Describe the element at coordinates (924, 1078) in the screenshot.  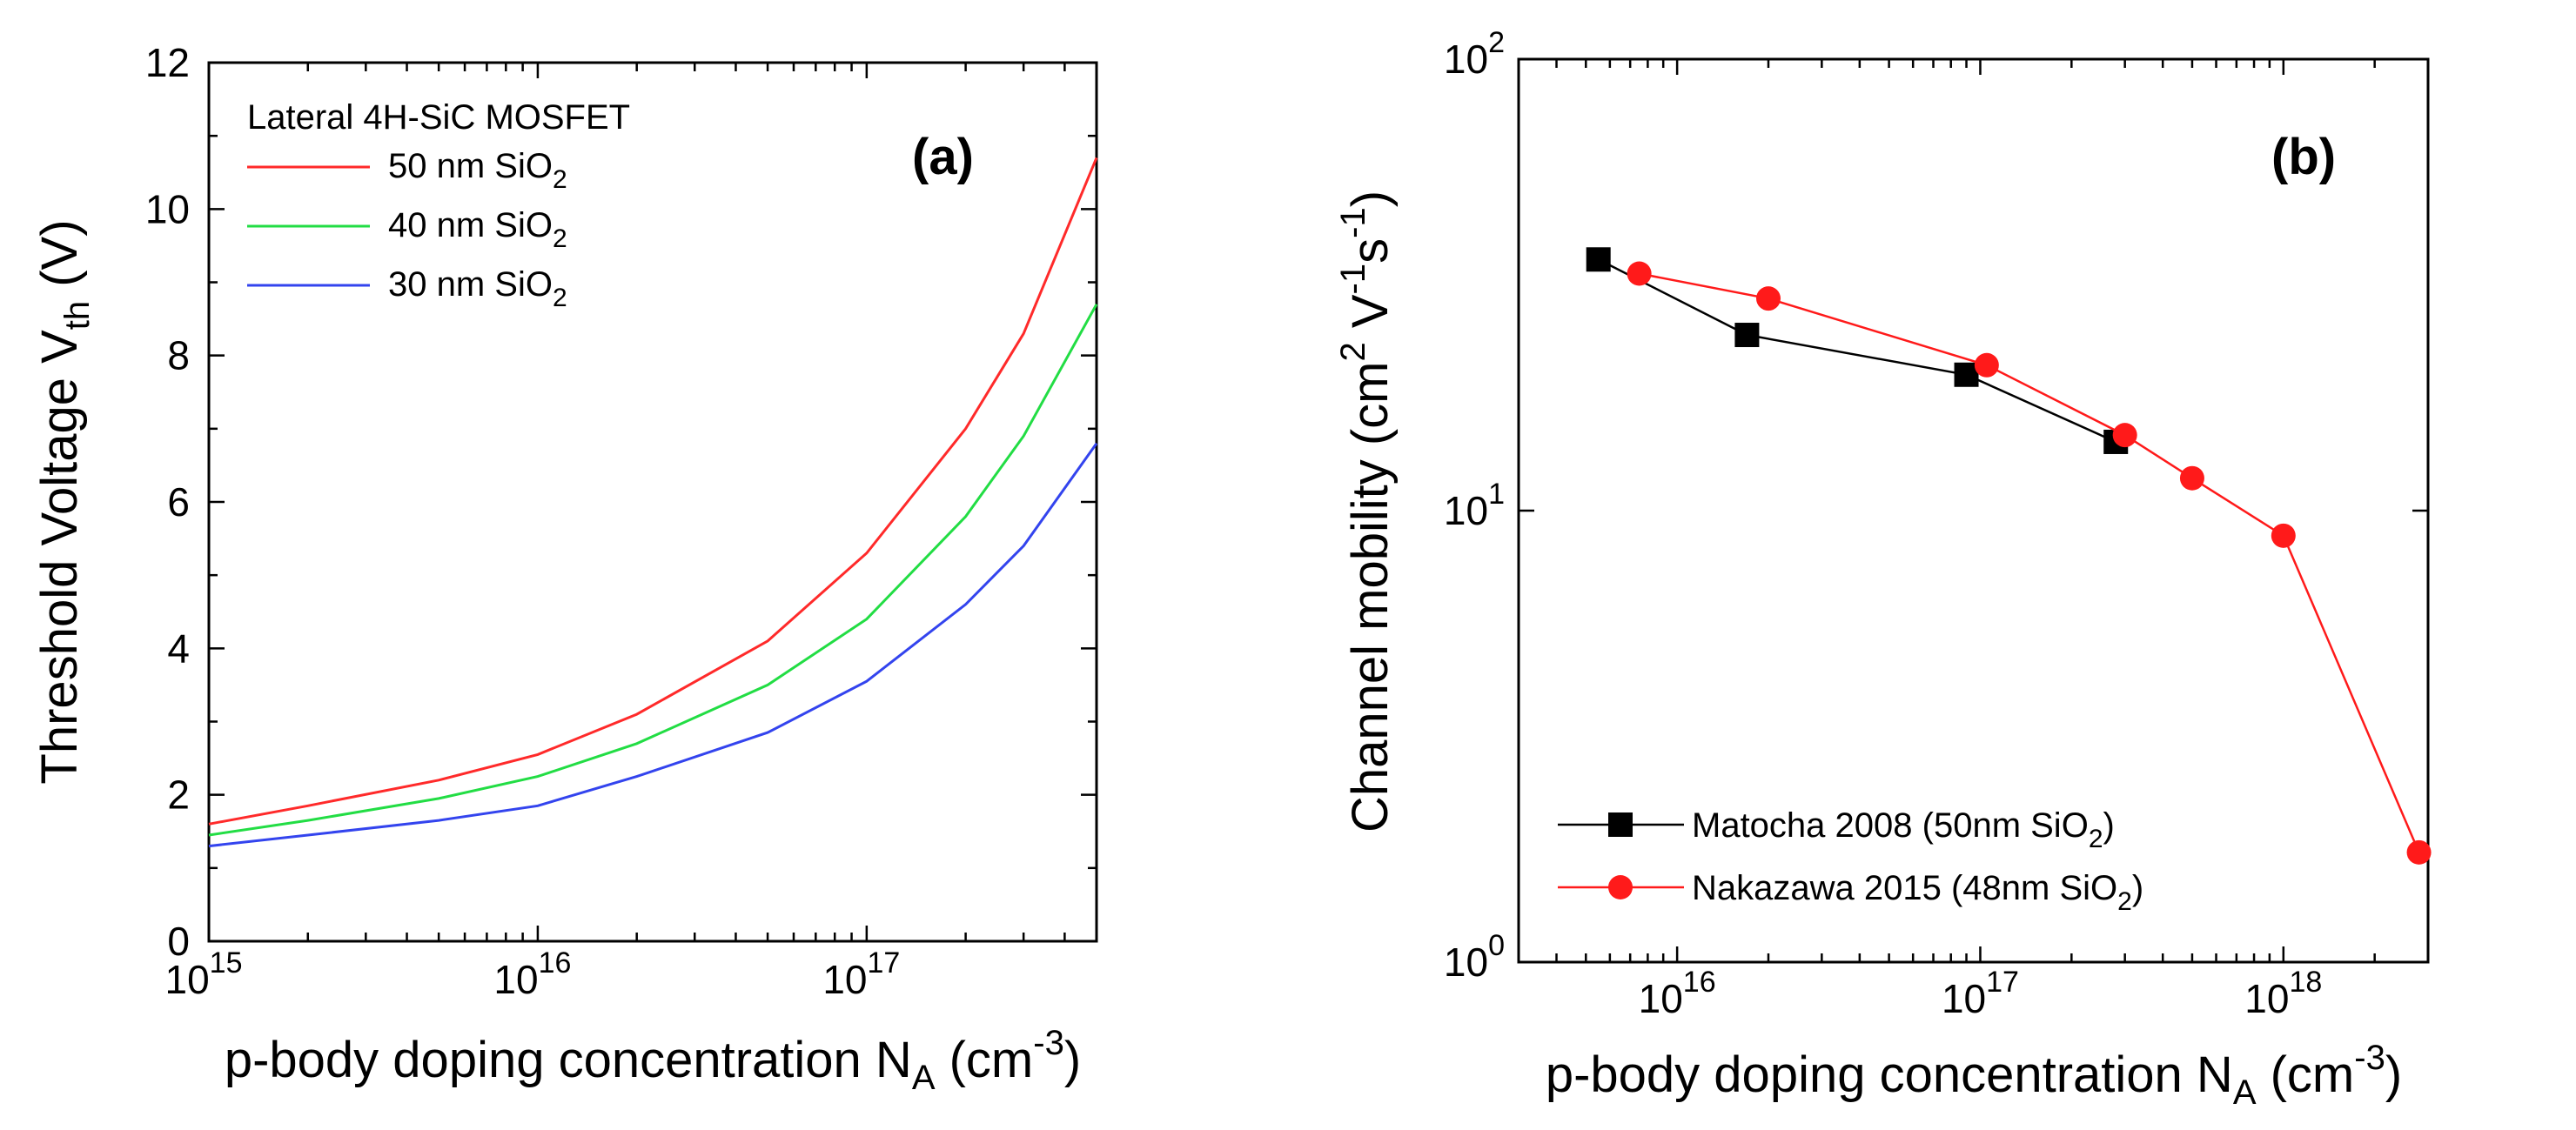
I see `panel-a-x-axis-title-sub: A` at that location.